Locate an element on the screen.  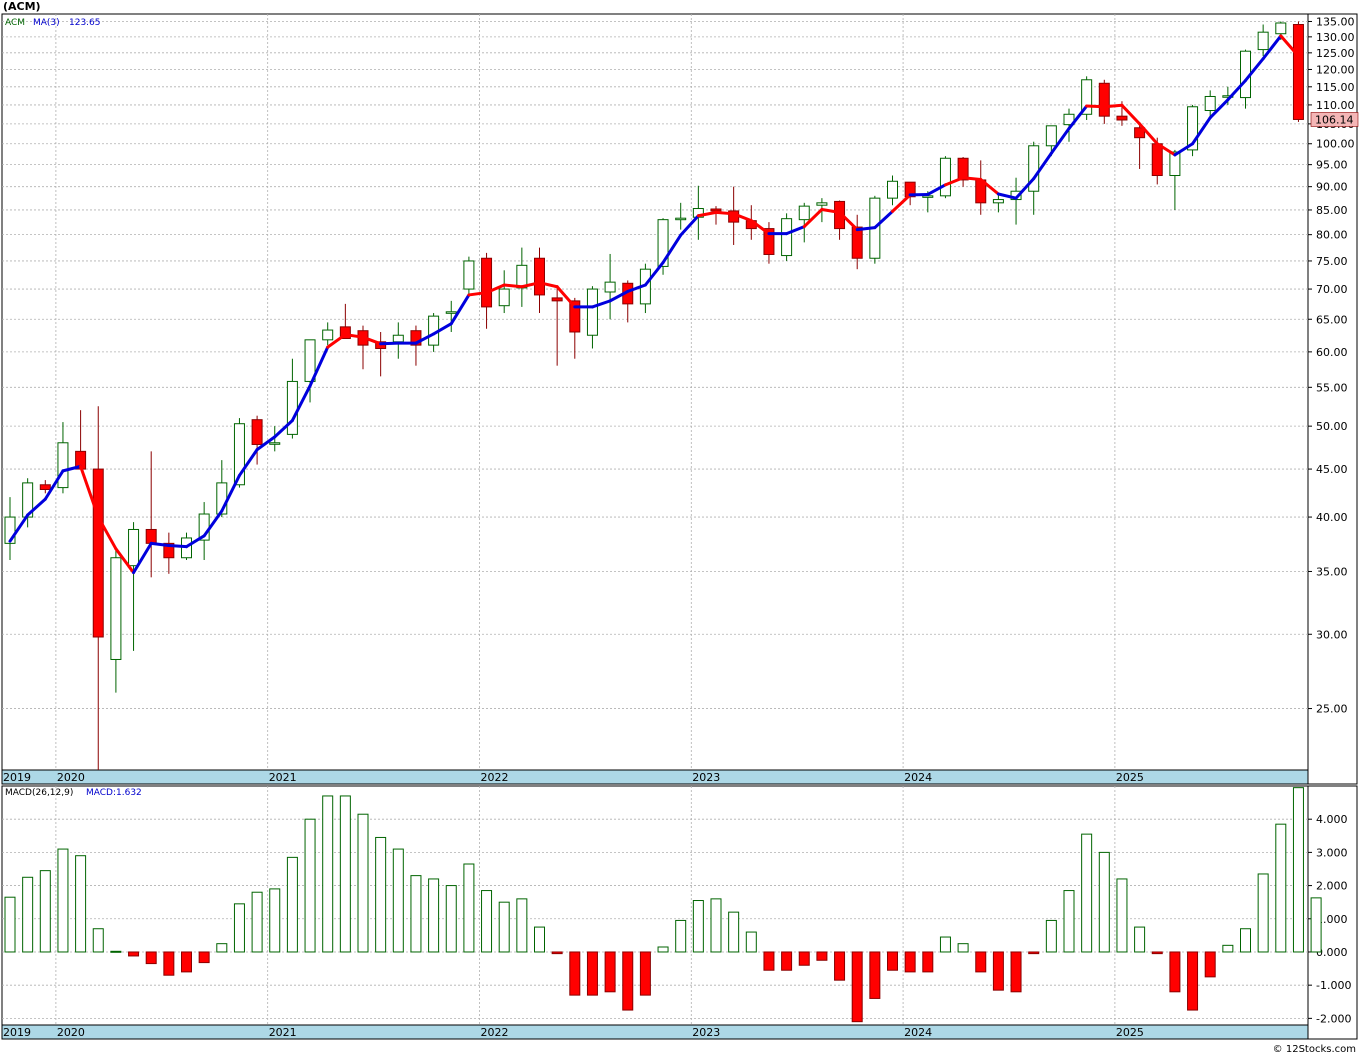
price-tick-label: 130.00 is located at coordinates (1335, 37).